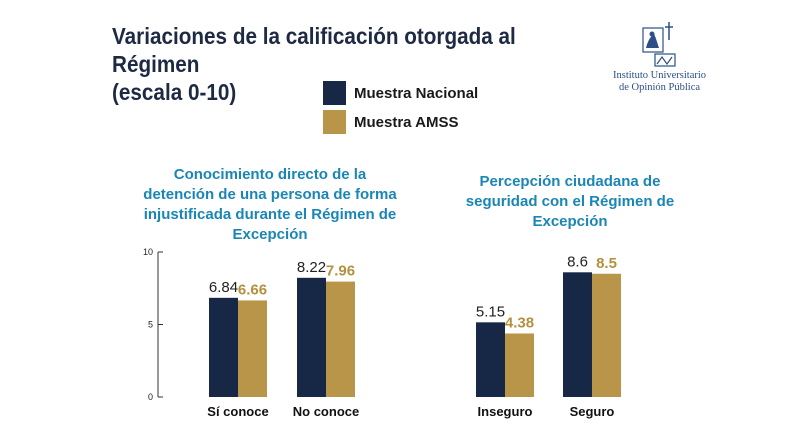 The image size is (800, 445). I want to click on legend-label-nacional: Muestra Nacional, so click(416, 93).